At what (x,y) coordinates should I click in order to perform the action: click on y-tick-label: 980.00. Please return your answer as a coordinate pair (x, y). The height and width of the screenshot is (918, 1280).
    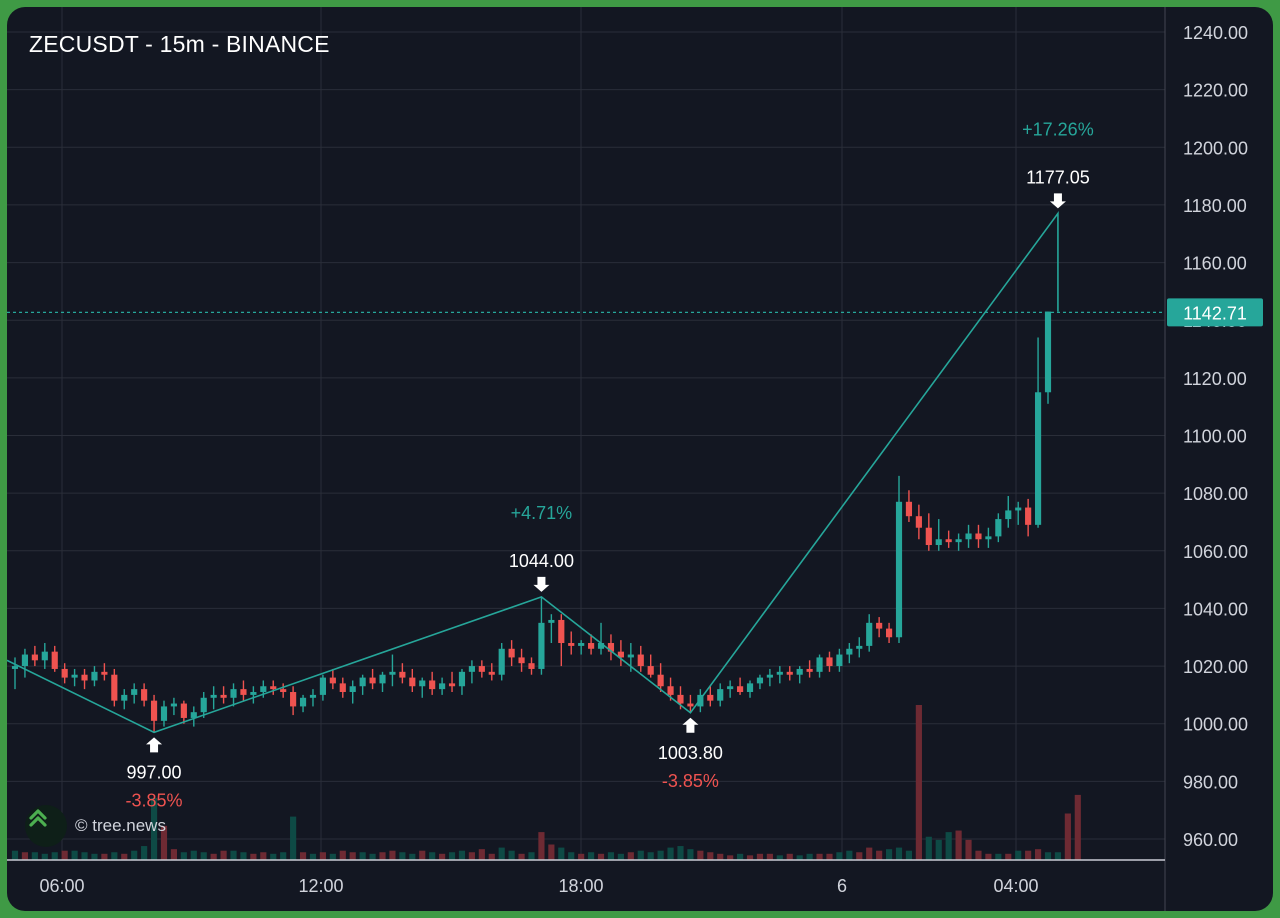
    Looking at the image, I should click on (1210, 782).